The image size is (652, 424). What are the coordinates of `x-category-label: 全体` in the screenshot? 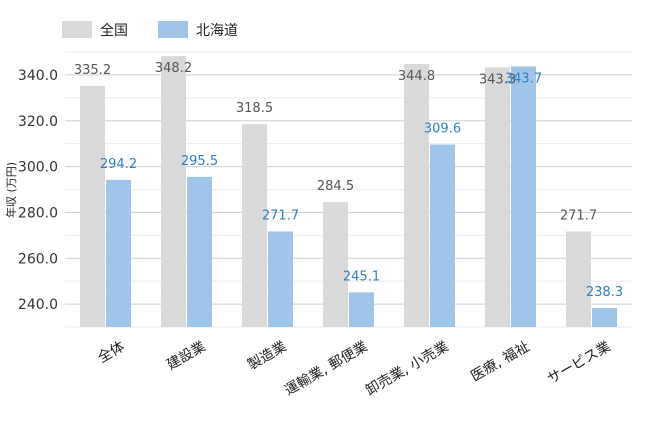 It's located at (111, 352).